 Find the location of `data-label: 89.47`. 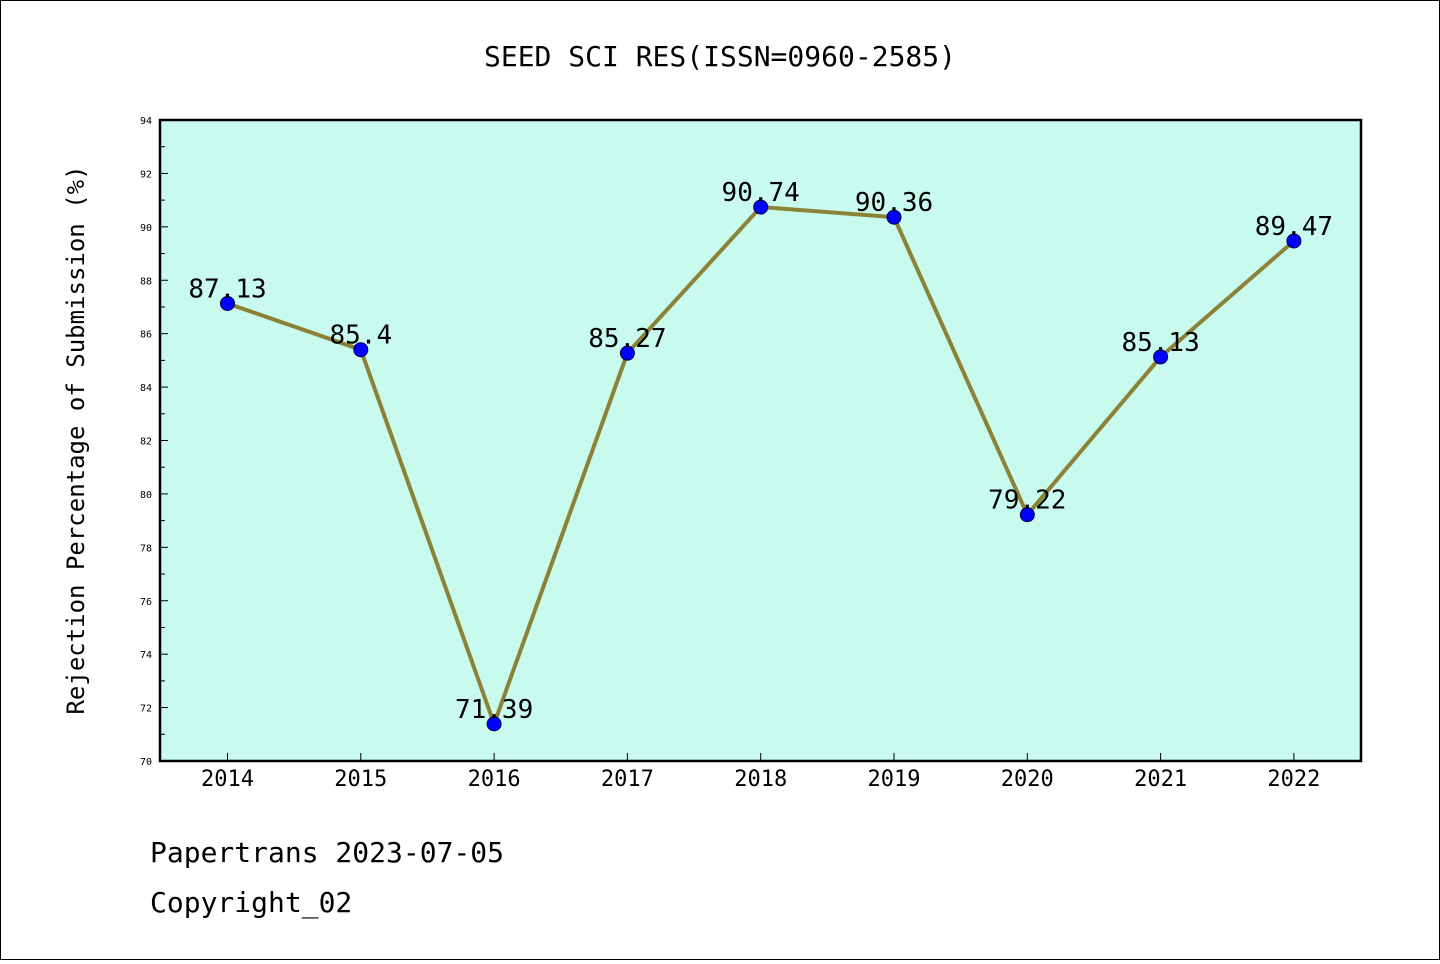

data-label: 89.47 is located at coordinates (1294, 227).